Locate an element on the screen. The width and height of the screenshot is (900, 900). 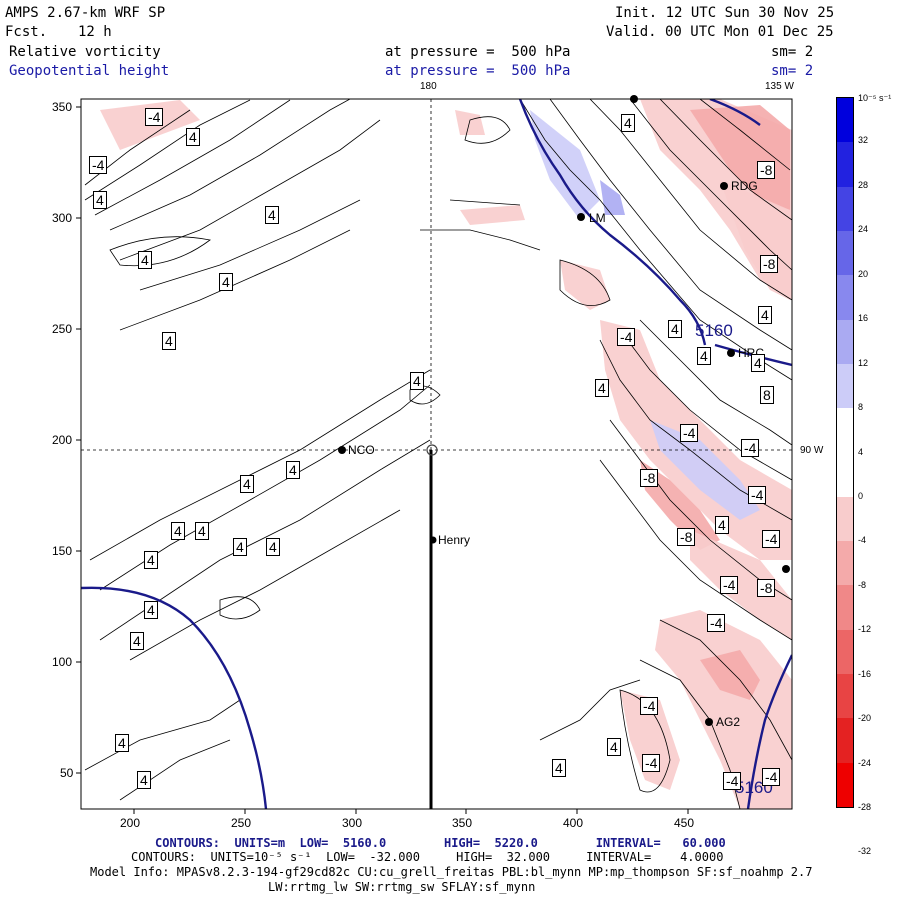
field2-name: Geopotential height is located at coordinates (89, 71).